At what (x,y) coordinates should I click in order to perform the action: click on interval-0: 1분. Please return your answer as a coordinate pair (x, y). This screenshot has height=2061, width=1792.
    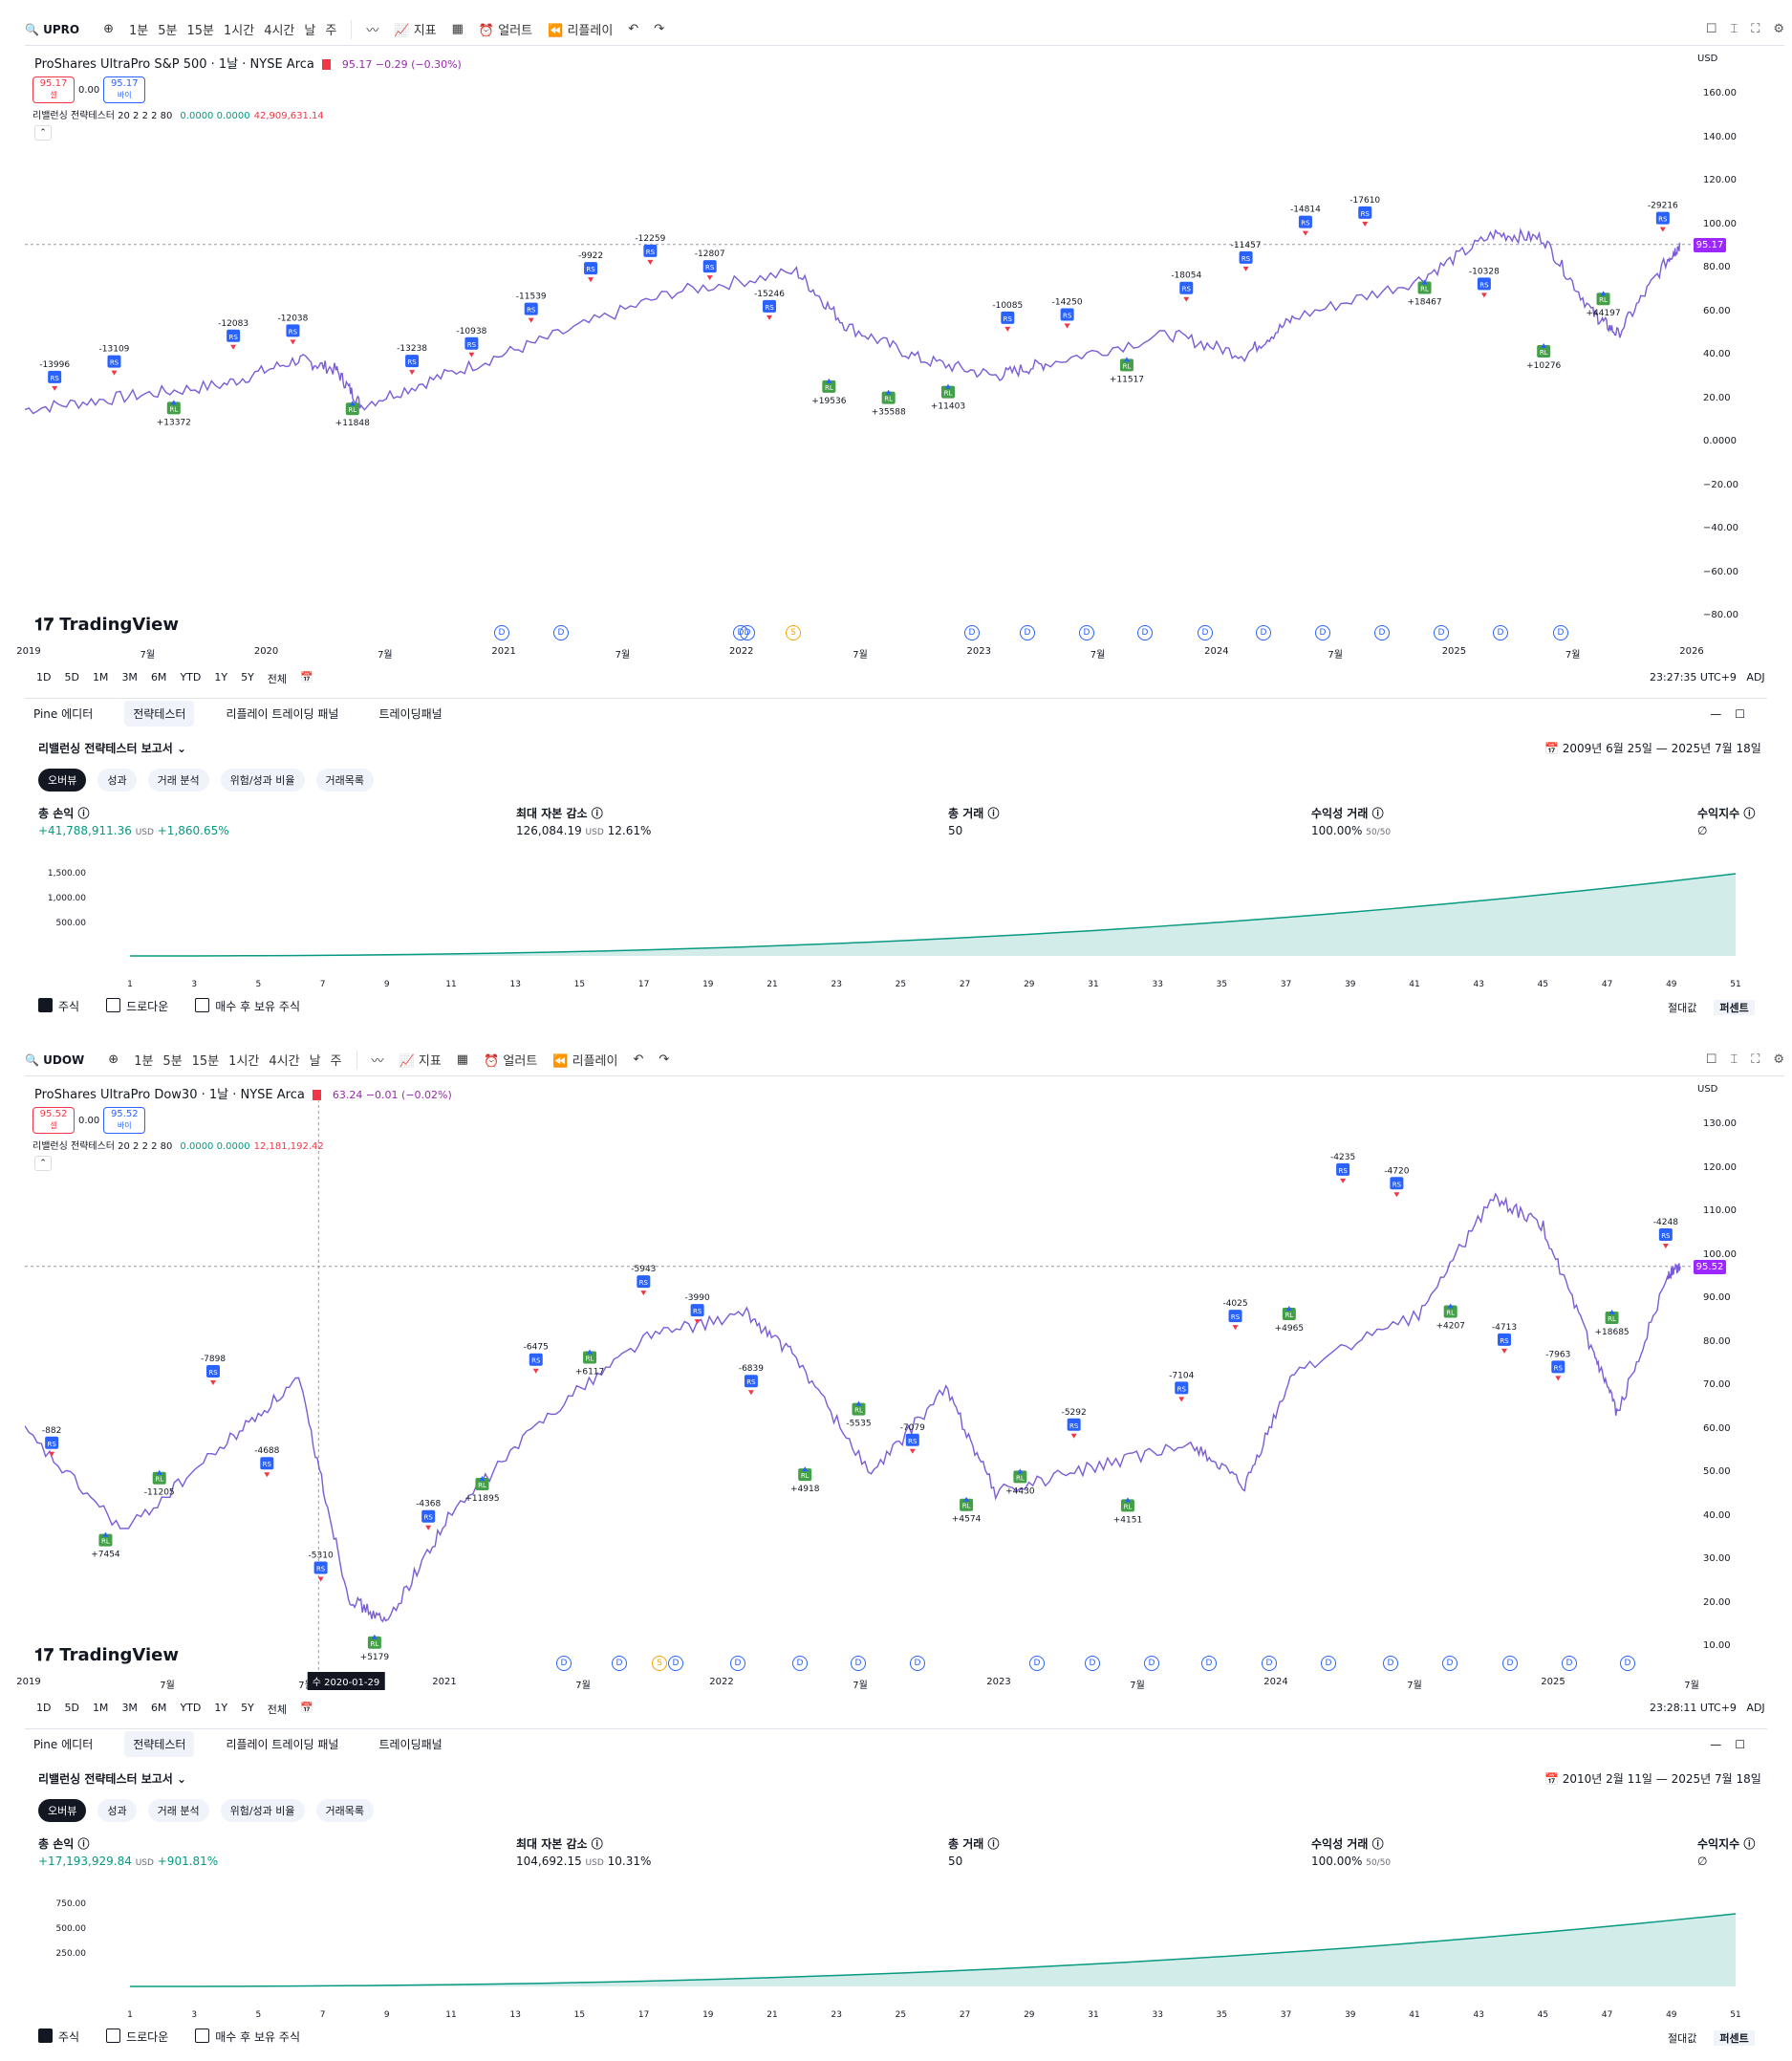
    Looking at the image, I should click on (139, 31).